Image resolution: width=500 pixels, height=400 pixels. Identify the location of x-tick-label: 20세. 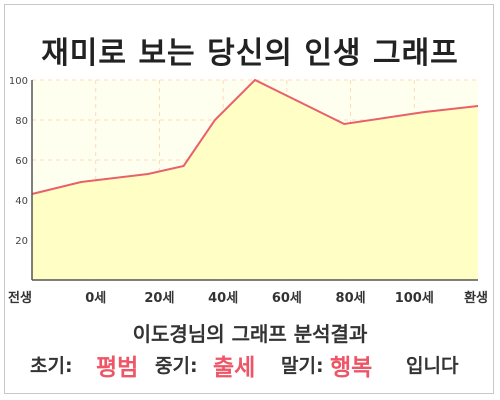
(159, 298).